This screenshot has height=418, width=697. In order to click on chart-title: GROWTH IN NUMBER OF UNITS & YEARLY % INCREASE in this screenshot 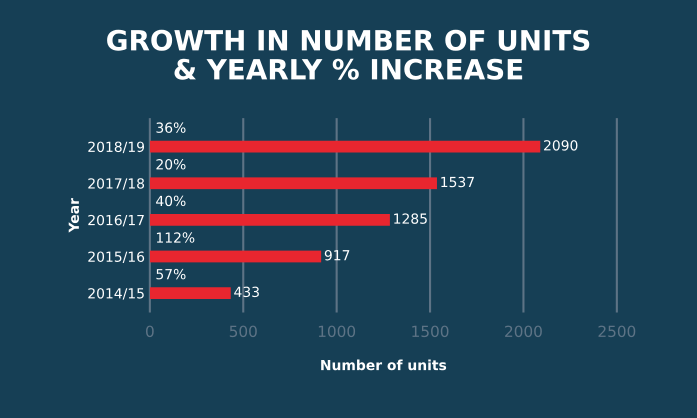, I will do `click(348, 55)`.